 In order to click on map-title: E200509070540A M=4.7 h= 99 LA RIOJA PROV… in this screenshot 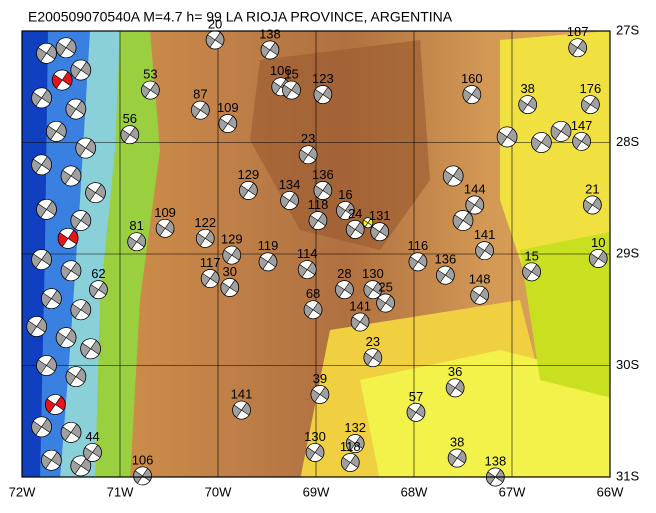, I will do `click(240, 17)`.